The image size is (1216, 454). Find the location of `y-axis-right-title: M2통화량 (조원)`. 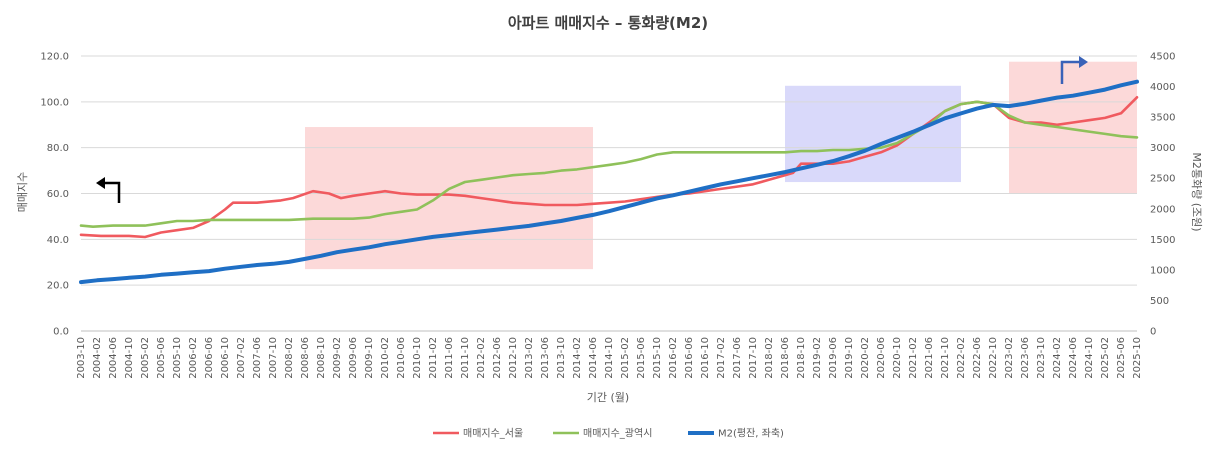

y-axis-right-title: M2통화량 (조원) is located at coordinates (1196, 191).